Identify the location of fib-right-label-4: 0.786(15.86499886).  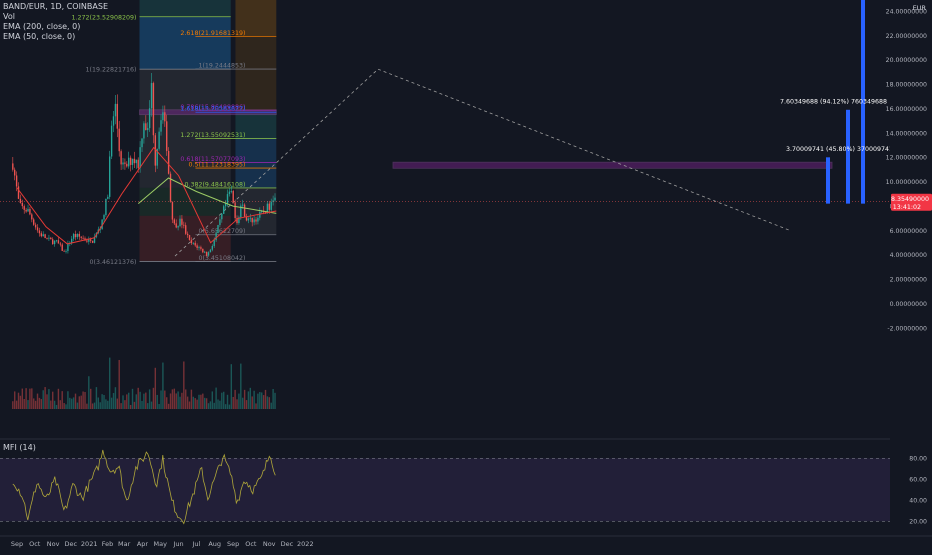
(212, 107).